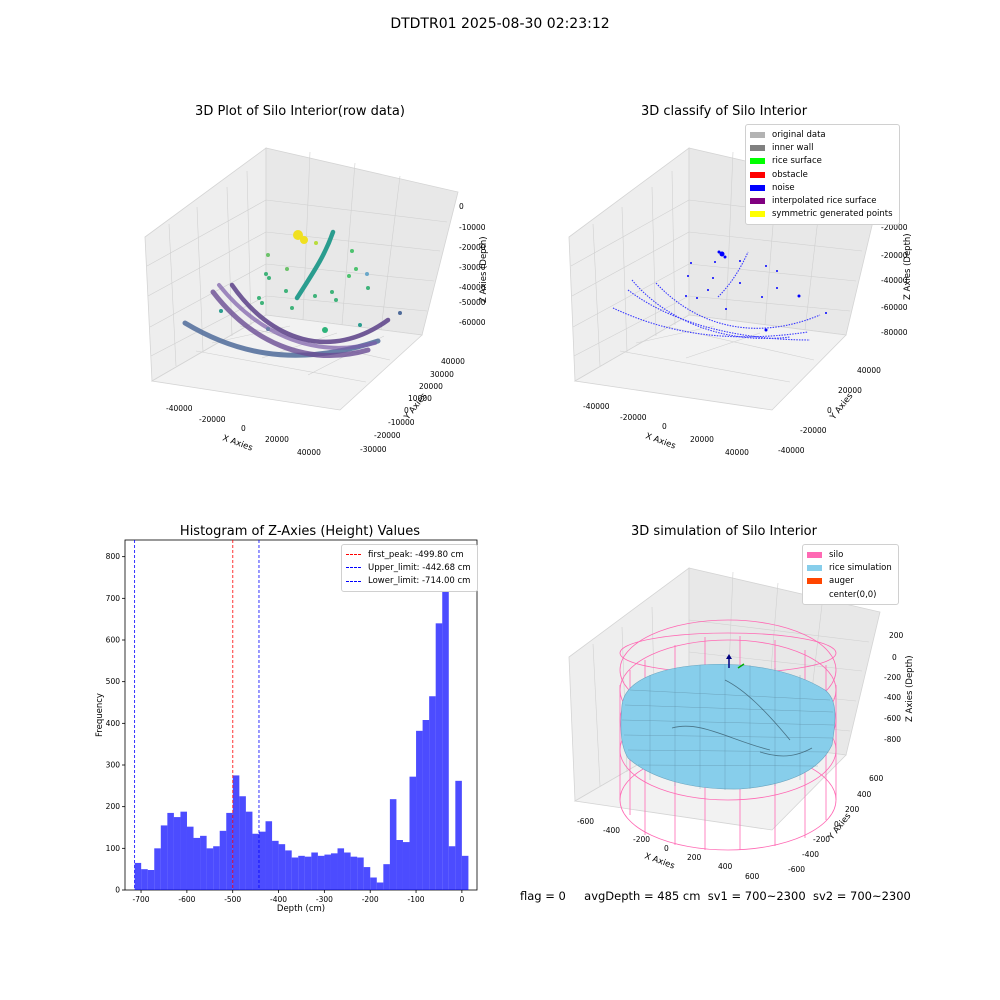  What do you see at coordinates (324, 899) in the screenshot?
I see `x-tick-label: -300` at bounding box center [324, 899].